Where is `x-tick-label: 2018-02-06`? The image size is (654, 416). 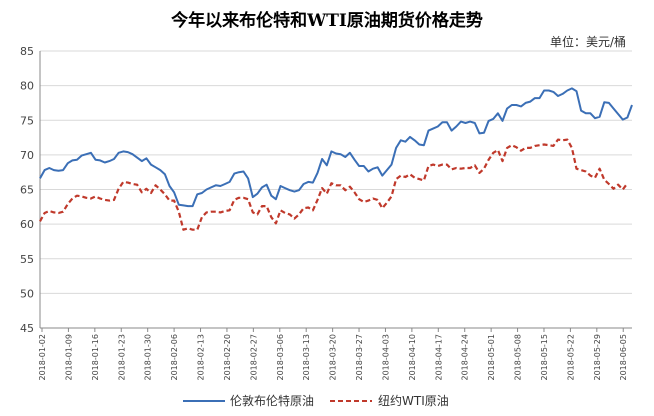 x-tick-label: 2018-02-06 is located at coordinates (174, 357).